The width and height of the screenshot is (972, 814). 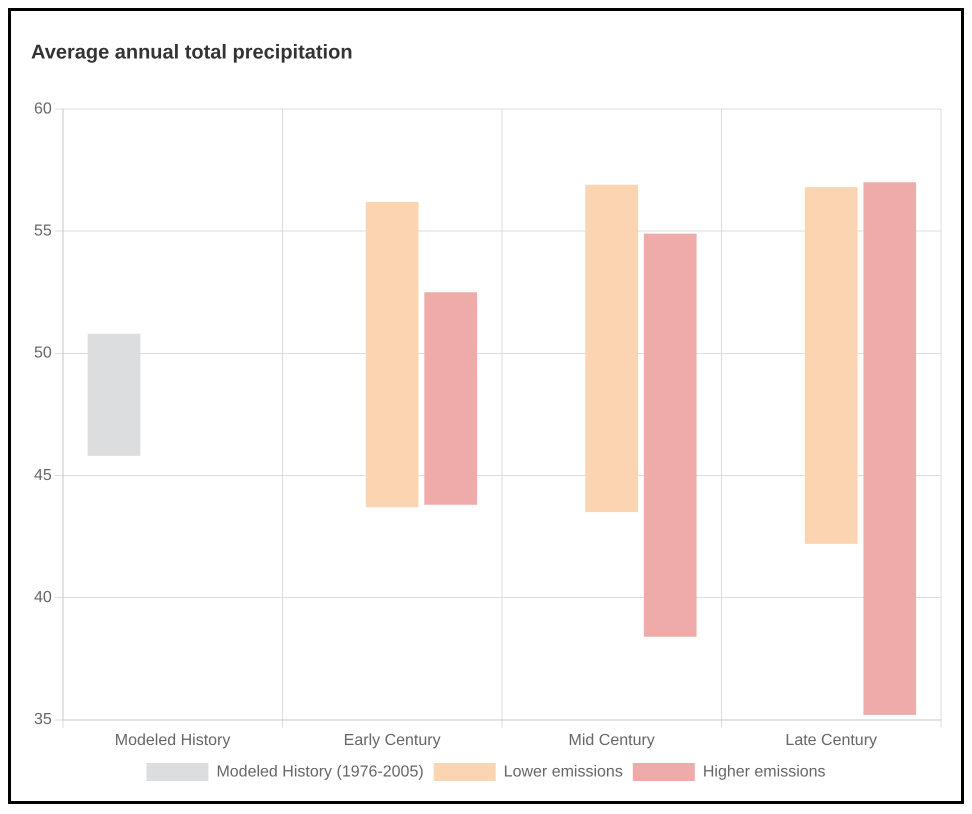 What do you see at coordinates (831, 740) in the screenshot?
I see `x-tick-label: Late Century` at bounding box center [831, 740].